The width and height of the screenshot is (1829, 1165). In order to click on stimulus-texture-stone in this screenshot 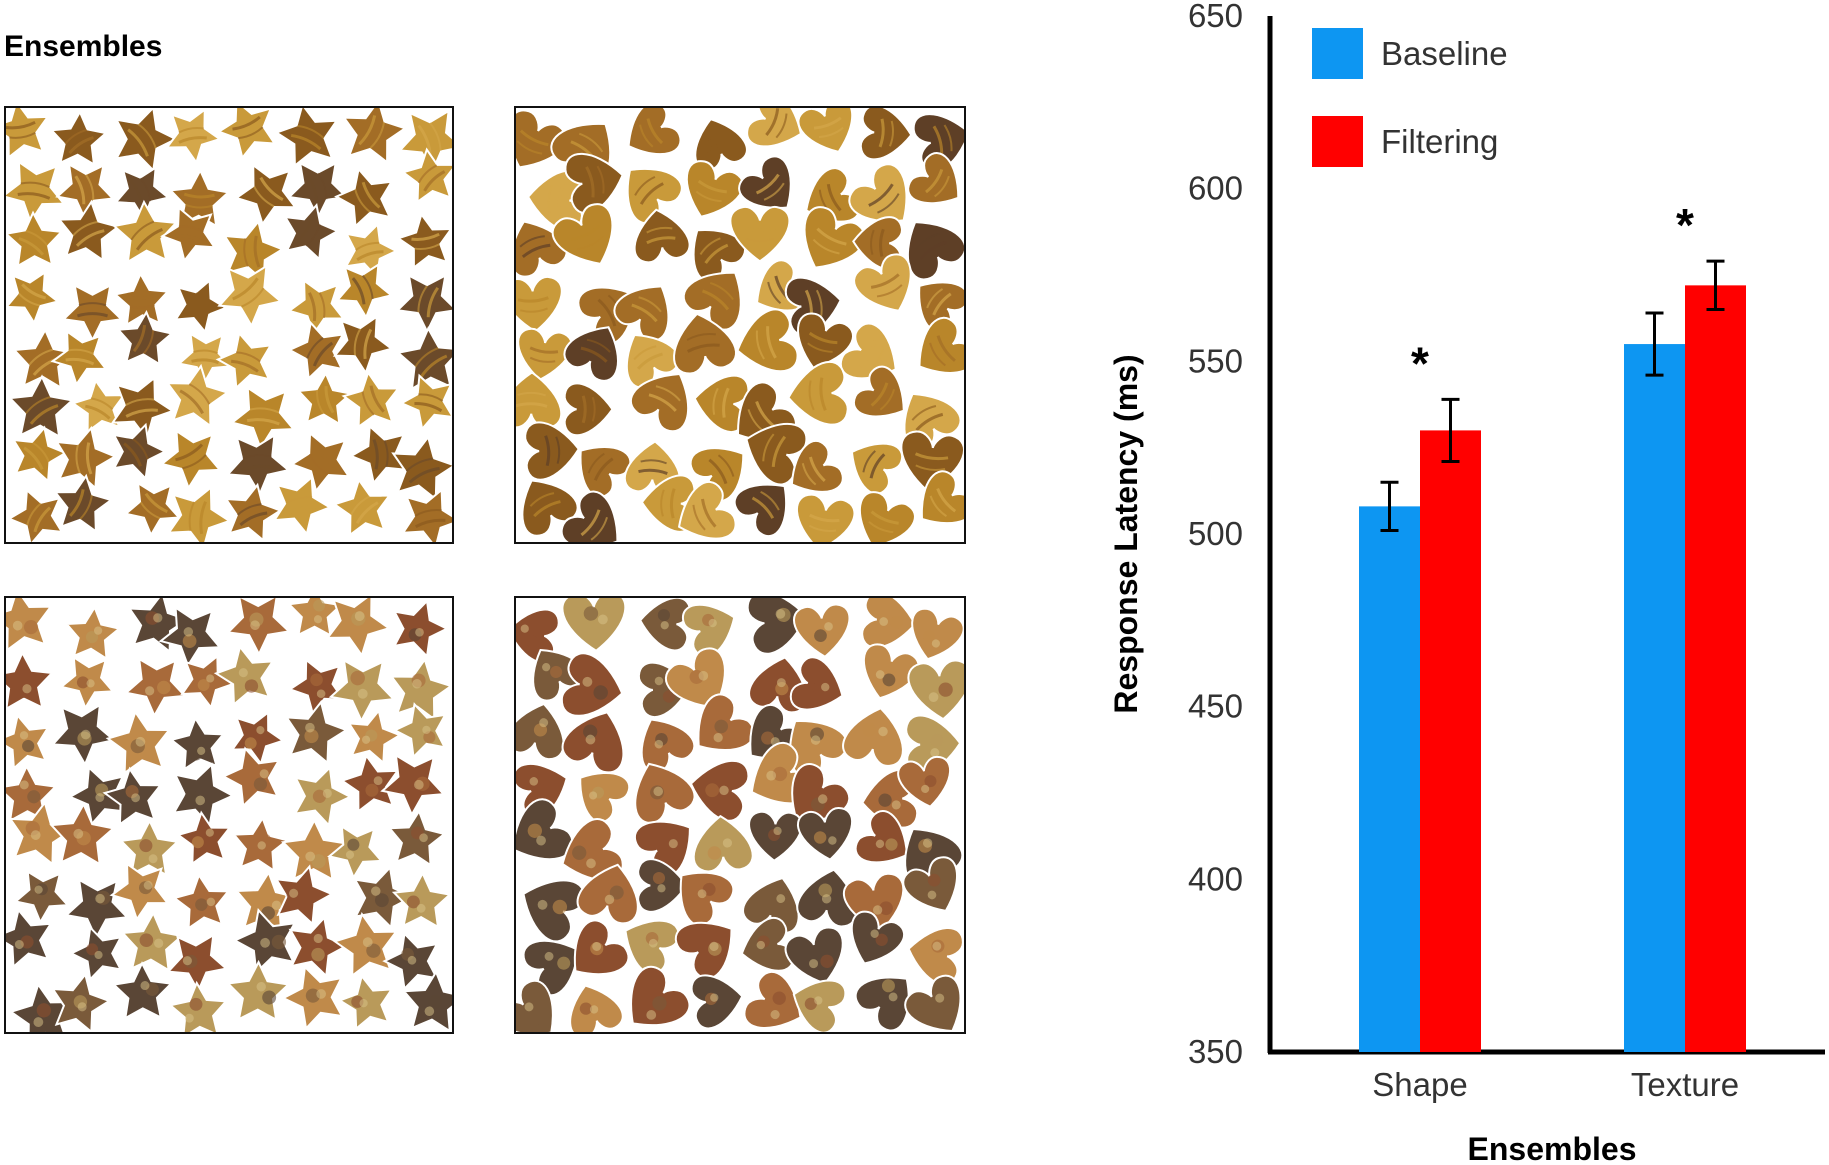, I will do `click(229, 815)`.